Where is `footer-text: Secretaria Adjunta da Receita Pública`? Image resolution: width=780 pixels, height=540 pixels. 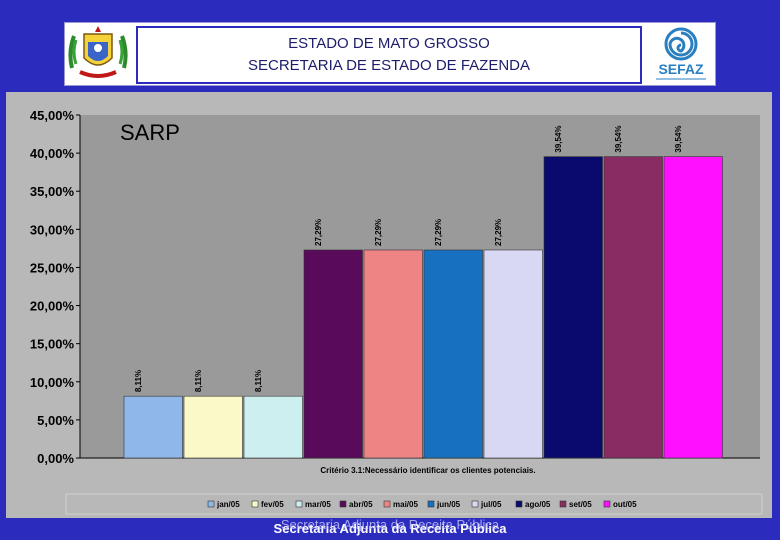
footer-text: Secretaria Adjunta da Receita Pública is located at coordinates (390, 528).